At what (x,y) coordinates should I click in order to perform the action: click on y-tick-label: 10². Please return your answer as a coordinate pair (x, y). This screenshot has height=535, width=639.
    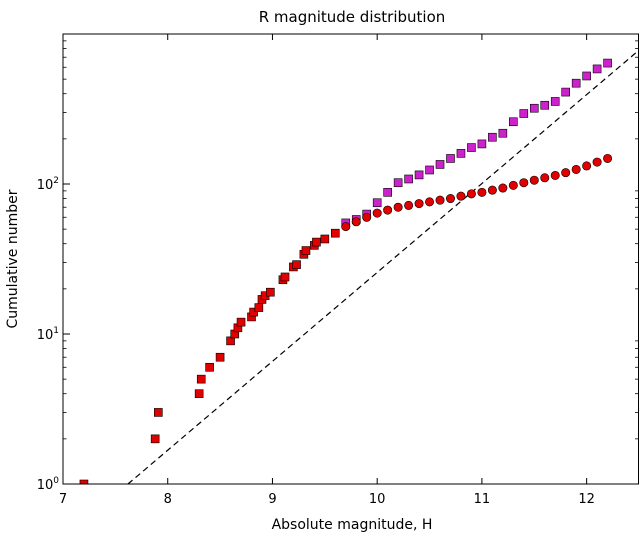
    Looking at the image, I should click on (48, 184).